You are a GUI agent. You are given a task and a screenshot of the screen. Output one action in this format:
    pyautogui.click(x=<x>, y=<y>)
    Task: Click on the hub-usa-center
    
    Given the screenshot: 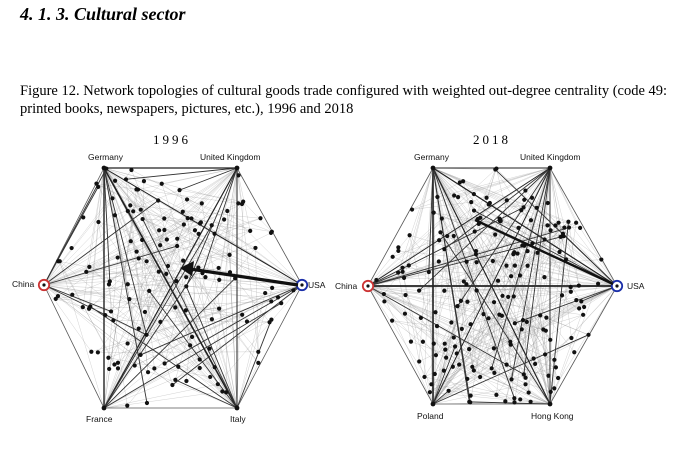 What is the action you would take?
    pyautogui.click(x=617, y=286)
    